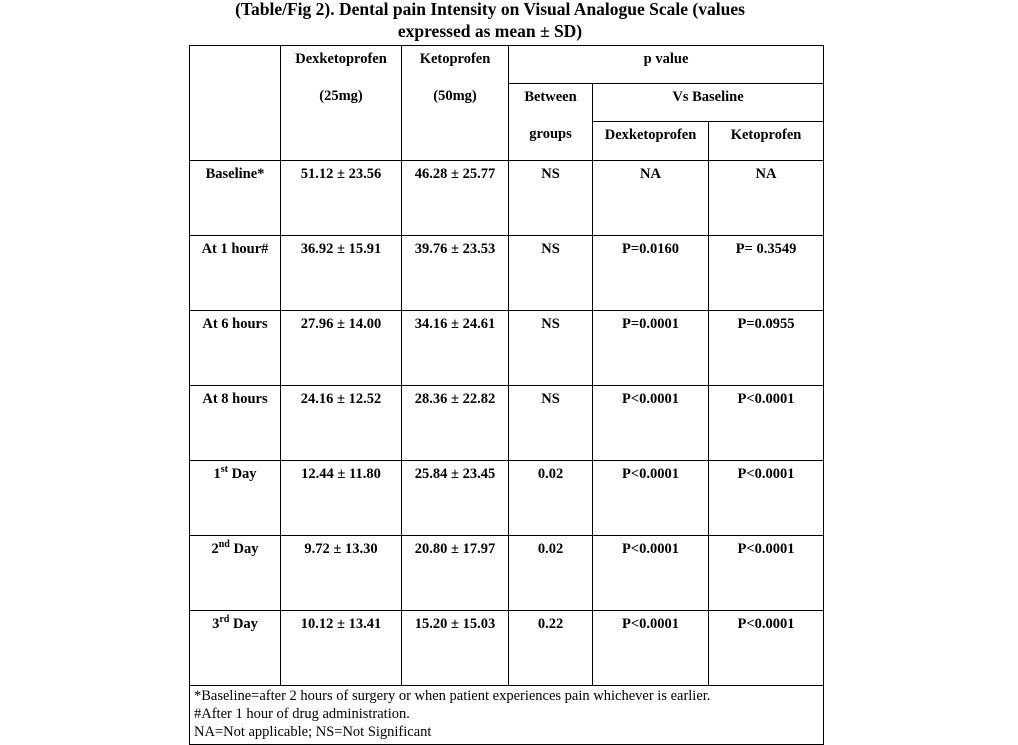  I want to click on header-blank-cell, so click(235, 103).